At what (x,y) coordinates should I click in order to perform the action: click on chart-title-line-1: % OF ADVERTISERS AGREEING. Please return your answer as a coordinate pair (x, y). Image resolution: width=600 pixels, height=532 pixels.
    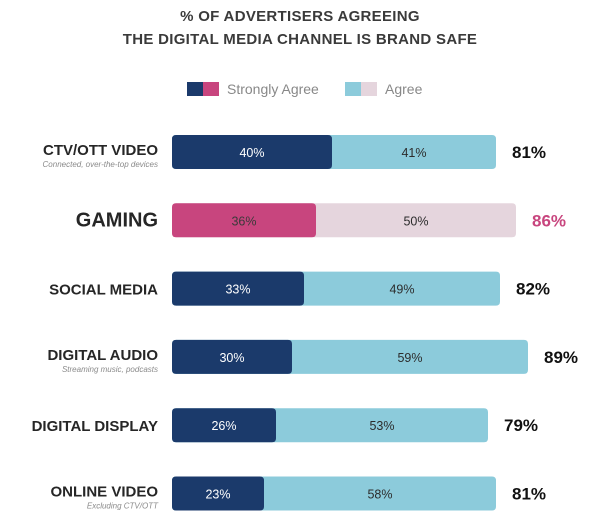
    Looking at the image, I should click on (300, 16).